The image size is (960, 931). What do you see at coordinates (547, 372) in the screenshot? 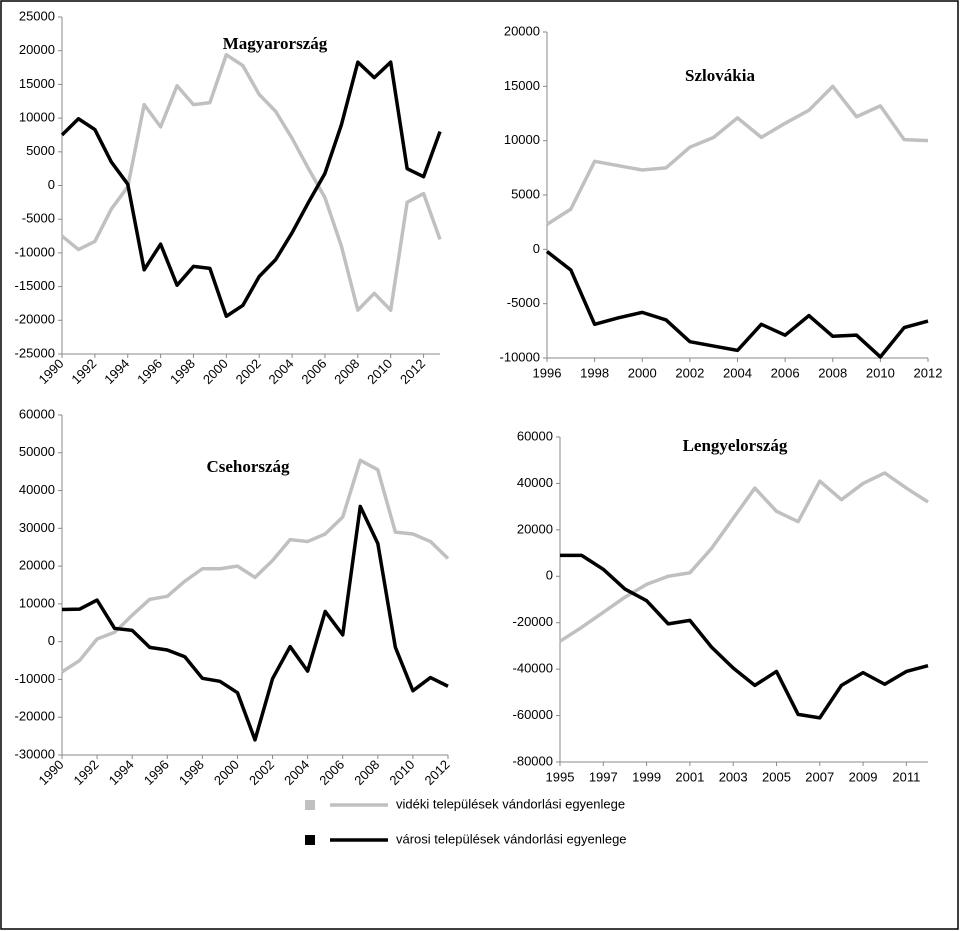
I see `x-tick-label: 1996` at bounding box center [547, 372].